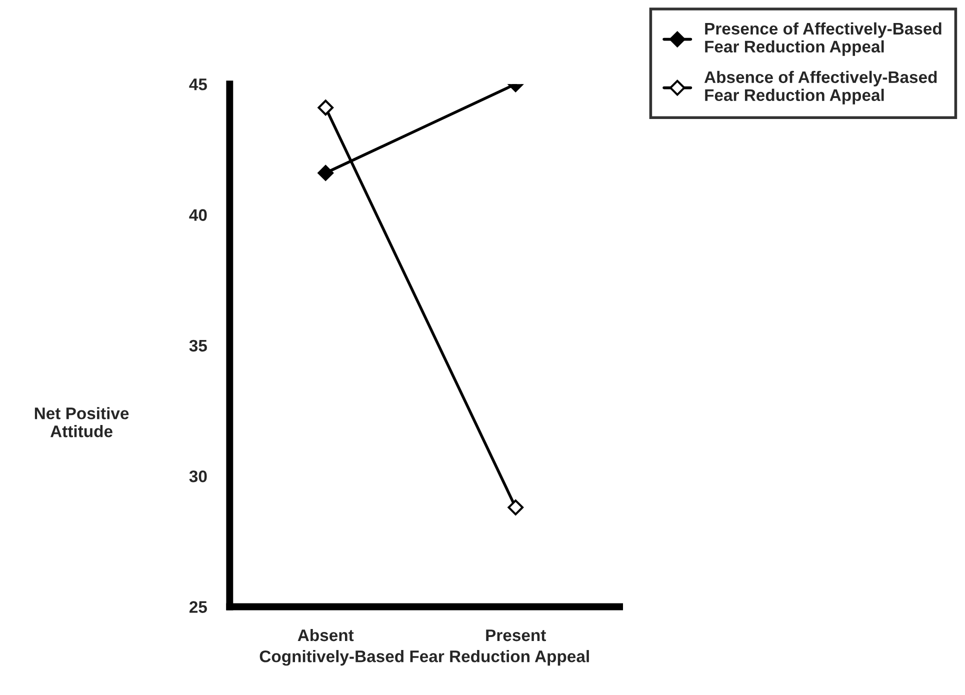 The width and height of the screenshot is (965, 695). I want to click on y-tick-label: 40, so click(198, 215).